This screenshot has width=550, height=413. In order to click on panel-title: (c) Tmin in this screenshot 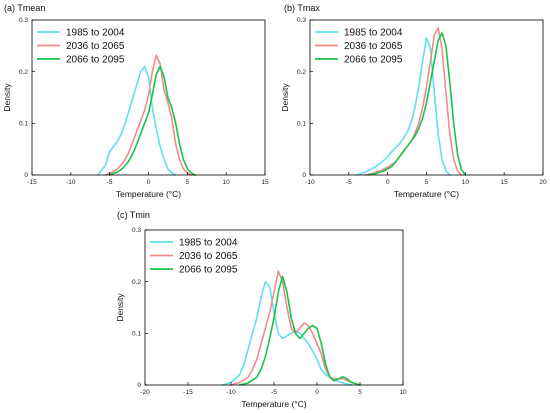, I will do `click(133, 215)`.